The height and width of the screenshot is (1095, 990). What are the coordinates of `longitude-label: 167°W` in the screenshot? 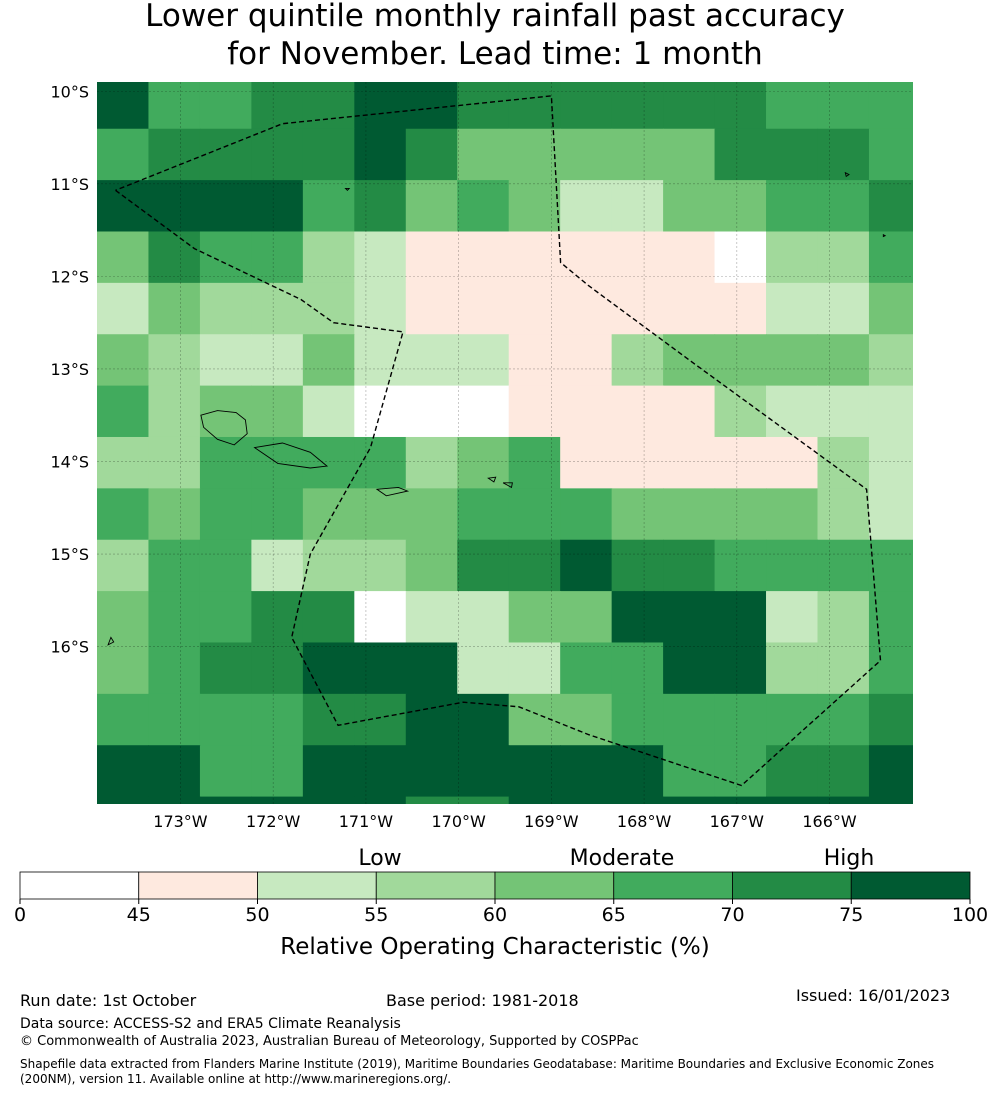 It's located at (737, 821).